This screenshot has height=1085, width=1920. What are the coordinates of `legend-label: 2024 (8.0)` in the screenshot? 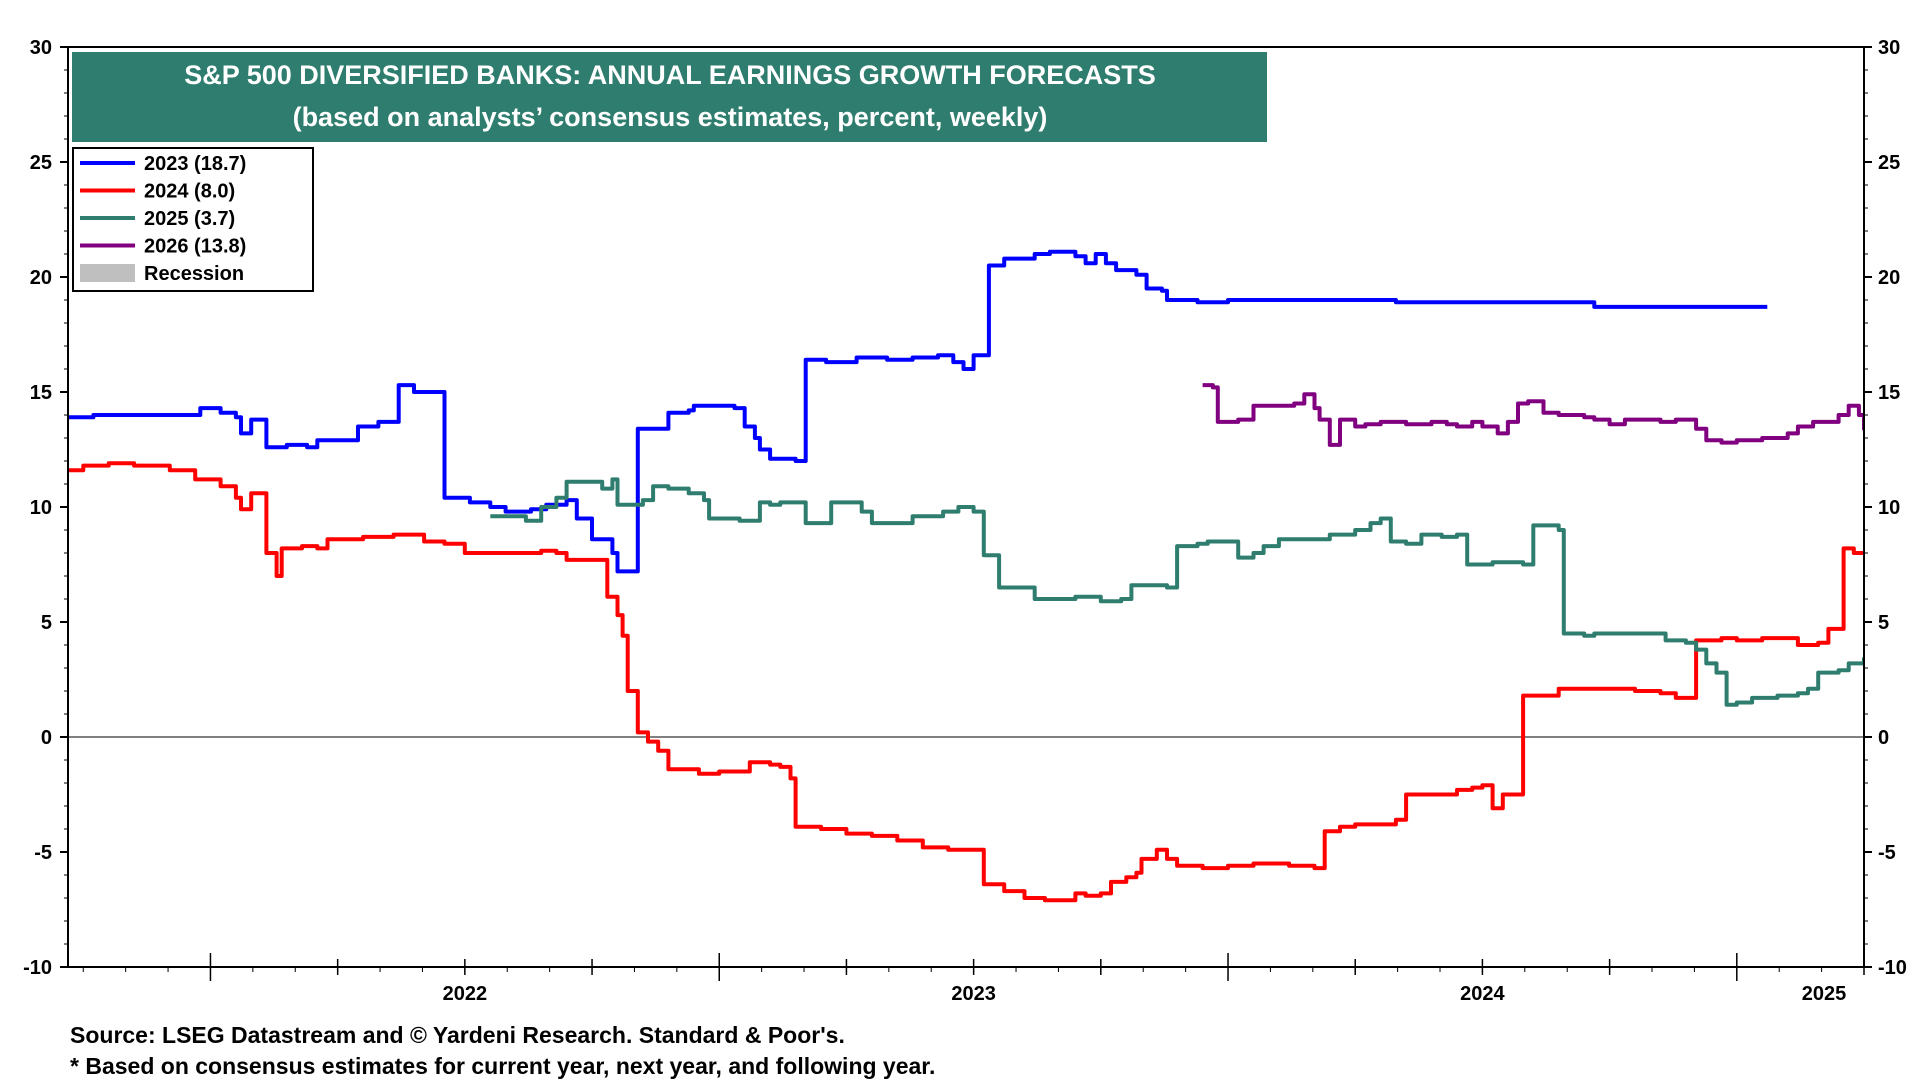 It's located at (189, 192).